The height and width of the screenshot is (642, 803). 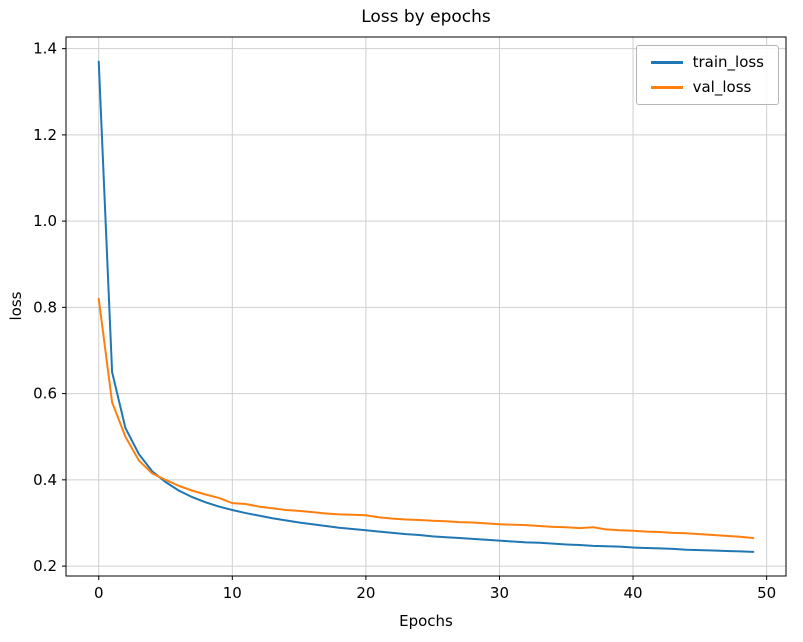 I want to click on x-axis-label: Epochs, so click(x=426, y=621).